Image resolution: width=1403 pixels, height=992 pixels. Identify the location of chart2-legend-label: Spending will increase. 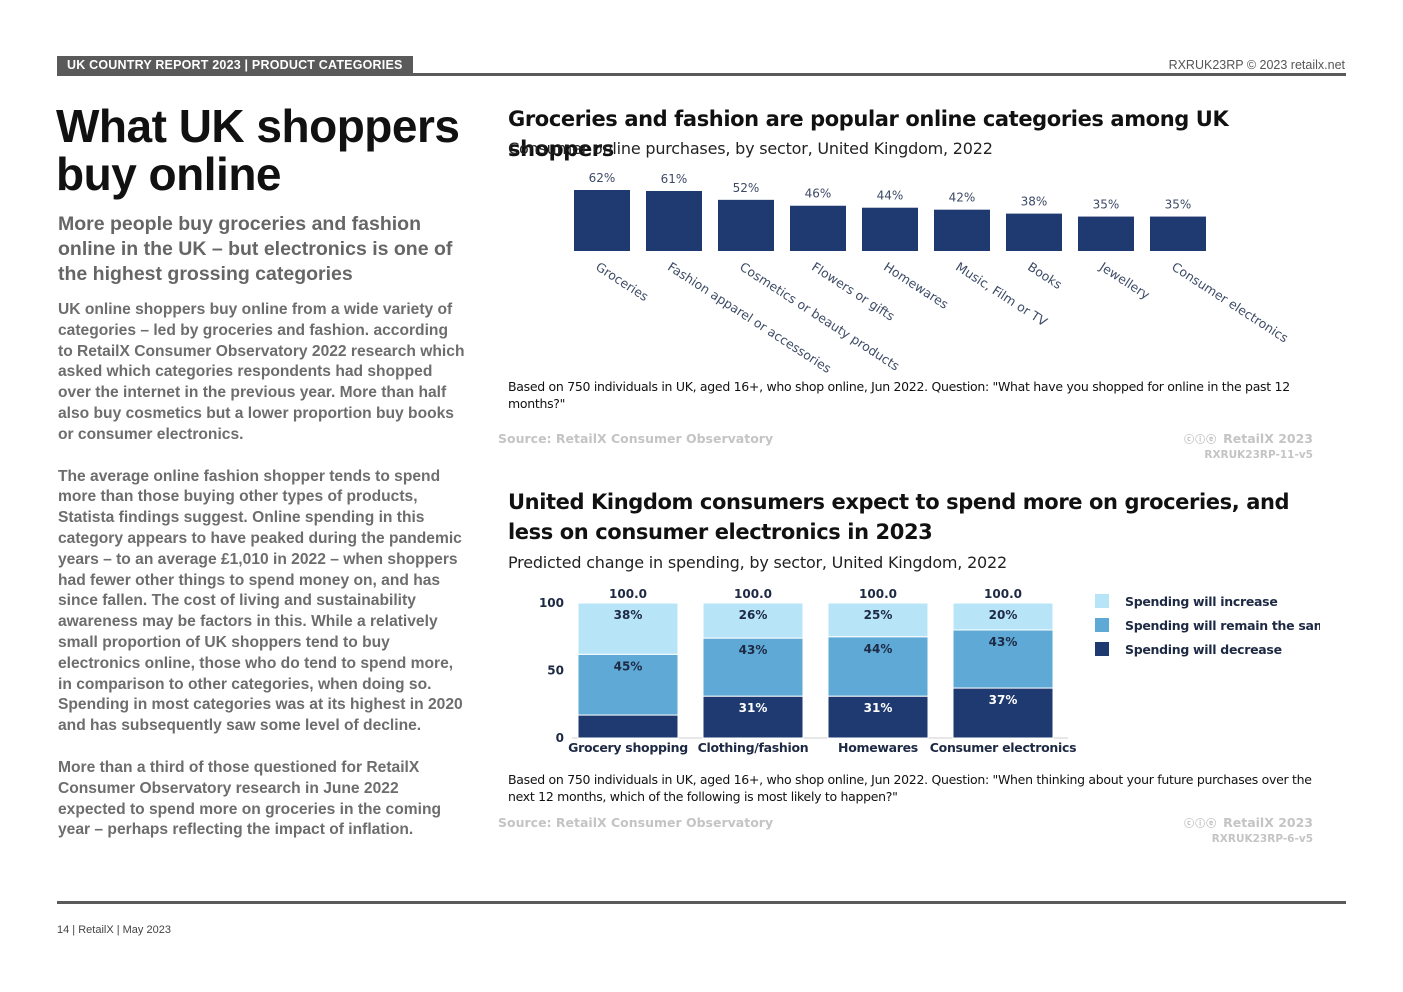
(1201, 601).